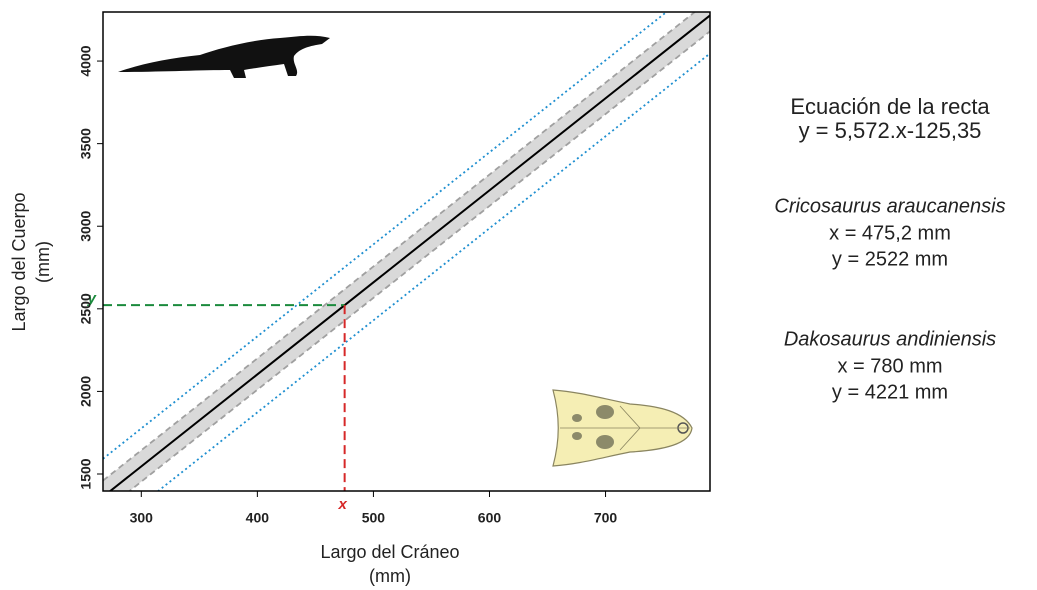 This screenshot has width=1037, height=590. I want to click on species-x: x = 780 mm, so click(889, 366).